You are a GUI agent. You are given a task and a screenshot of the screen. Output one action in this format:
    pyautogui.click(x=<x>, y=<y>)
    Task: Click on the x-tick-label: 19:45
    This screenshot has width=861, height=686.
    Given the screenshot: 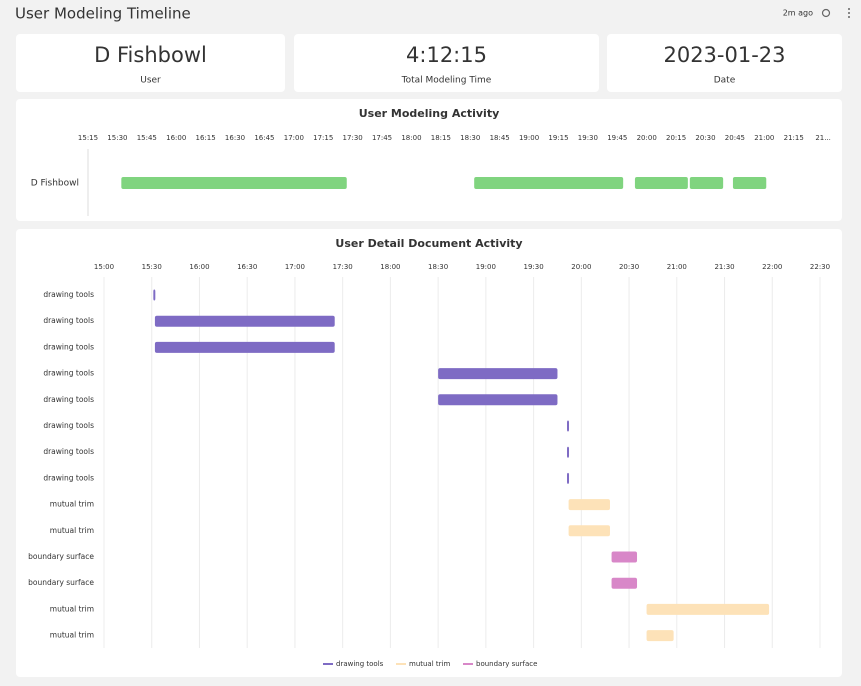 What is the action you would take?
    pyautogui.click(x=617, y=138)
    